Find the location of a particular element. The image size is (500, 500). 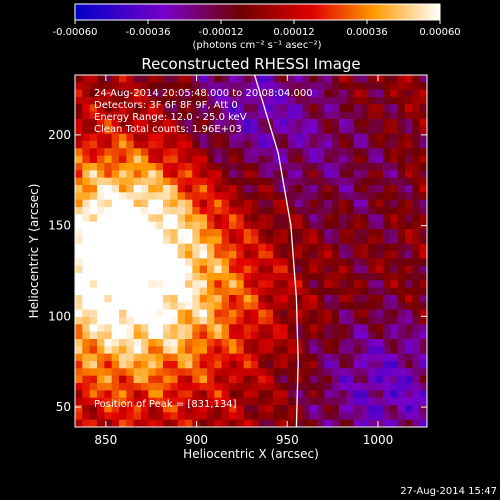

y-tick-label: 200 is located at coordinates (59, 135).